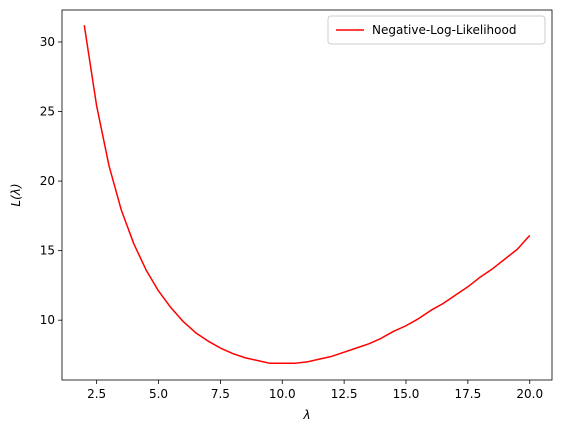 The width and height of the screenshot is (565, 433). Describe the element at coordinates (47, 251) in the screenshot. I see `y-tick-label: 15` at that location.